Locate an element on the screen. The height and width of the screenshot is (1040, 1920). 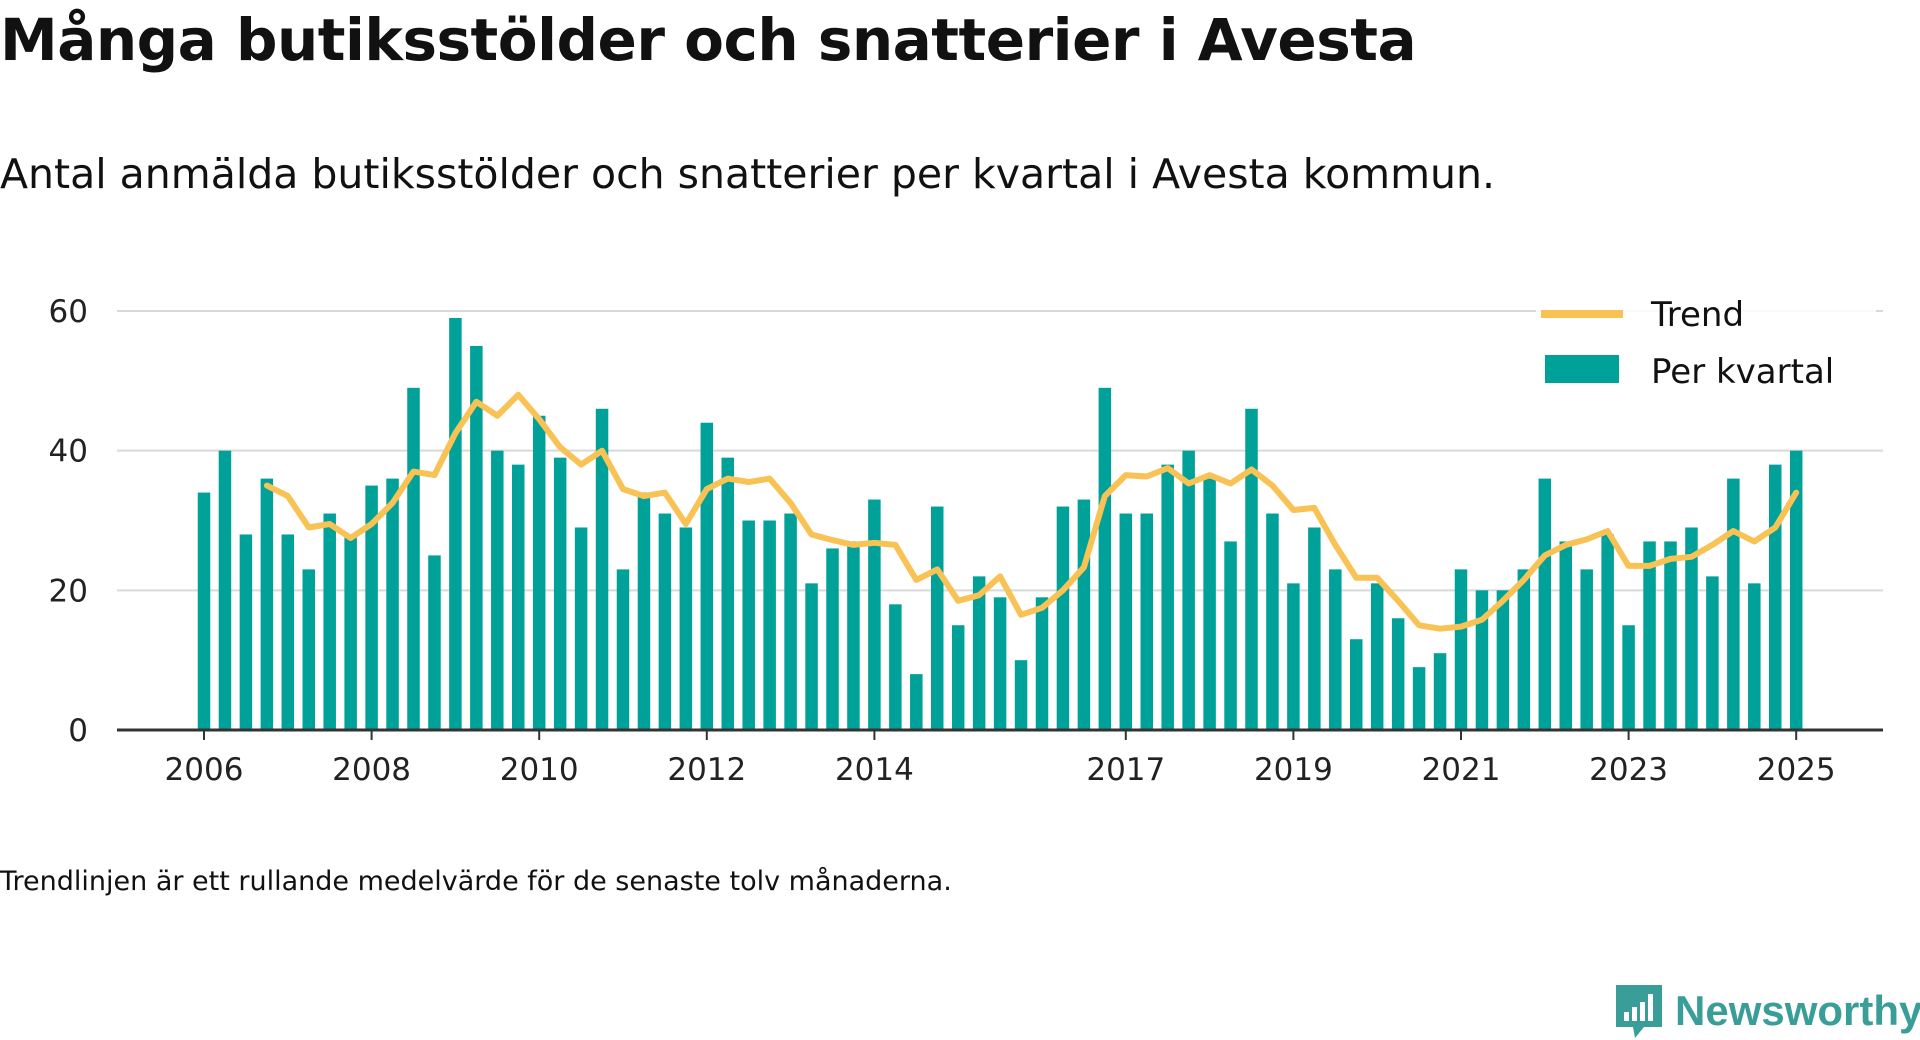
x-tick-label: 2008 is located at coordinates (371, 770).